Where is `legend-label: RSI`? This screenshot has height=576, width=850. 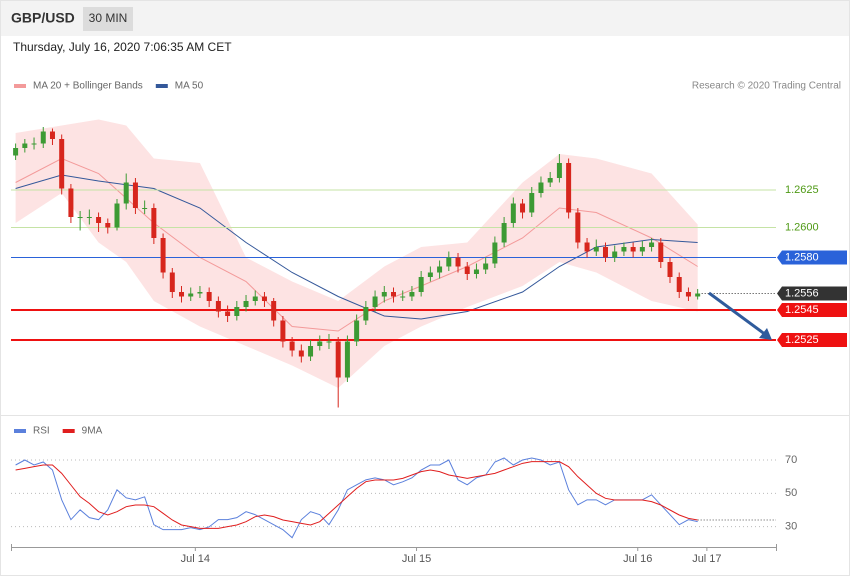
legend-label: RSI is located at coordinates (41, 431).